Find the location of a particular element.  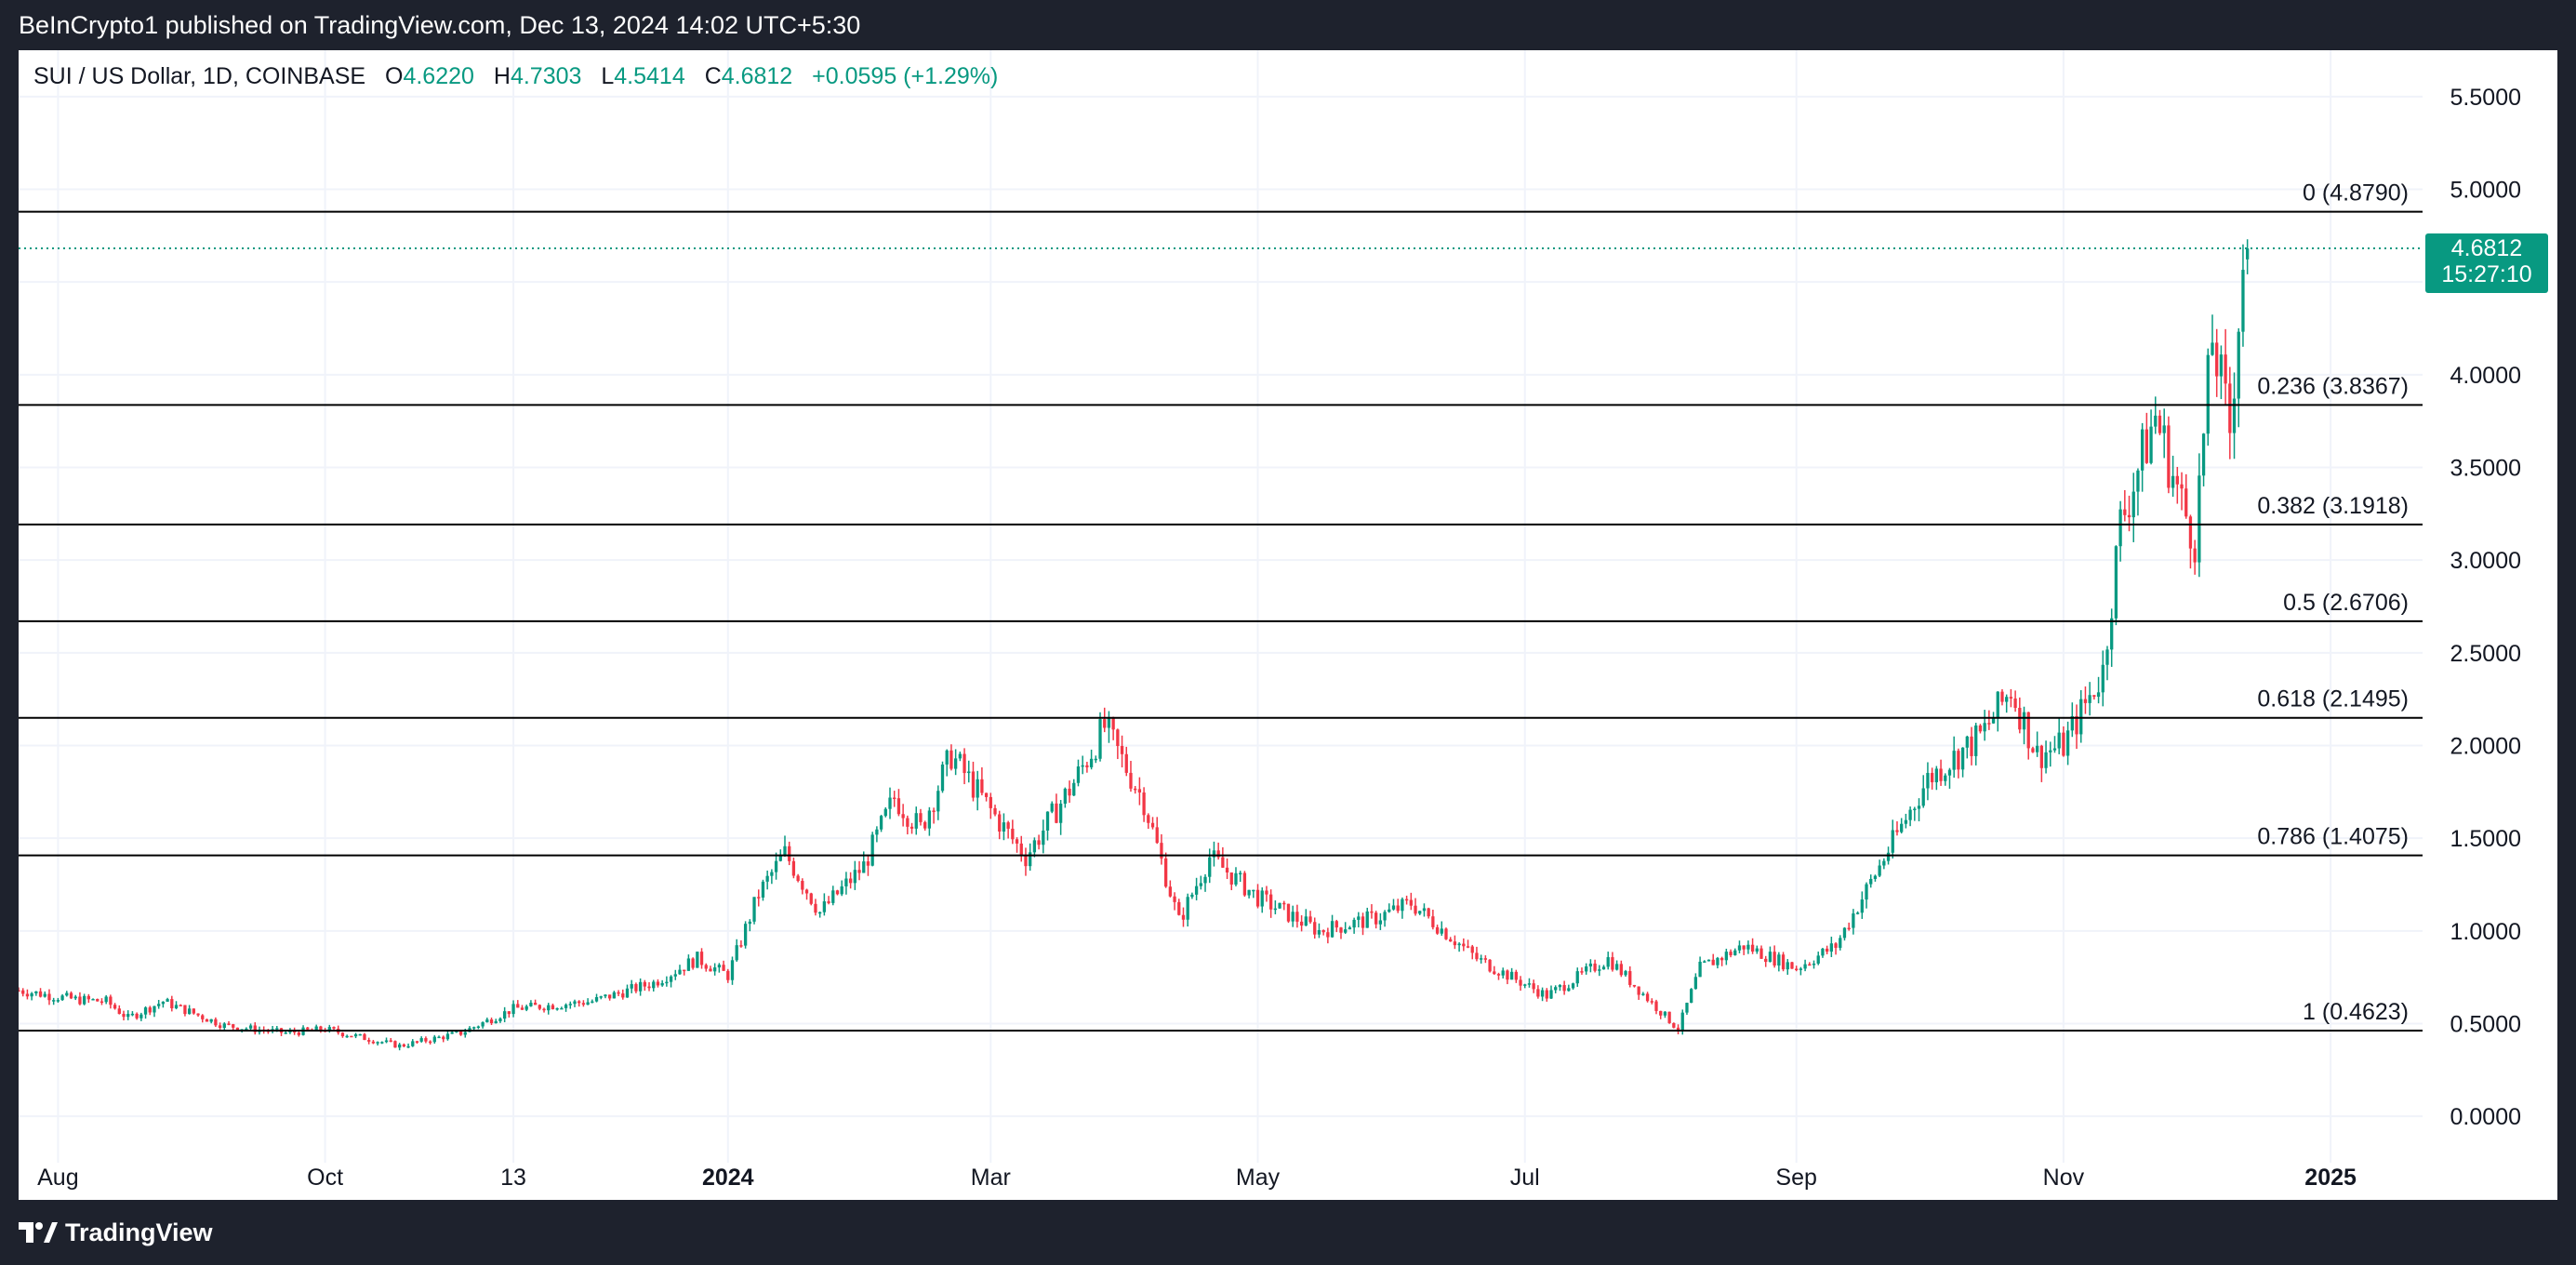

price-axis-tick: 2.0000 is located at coordinates (2485, 747).